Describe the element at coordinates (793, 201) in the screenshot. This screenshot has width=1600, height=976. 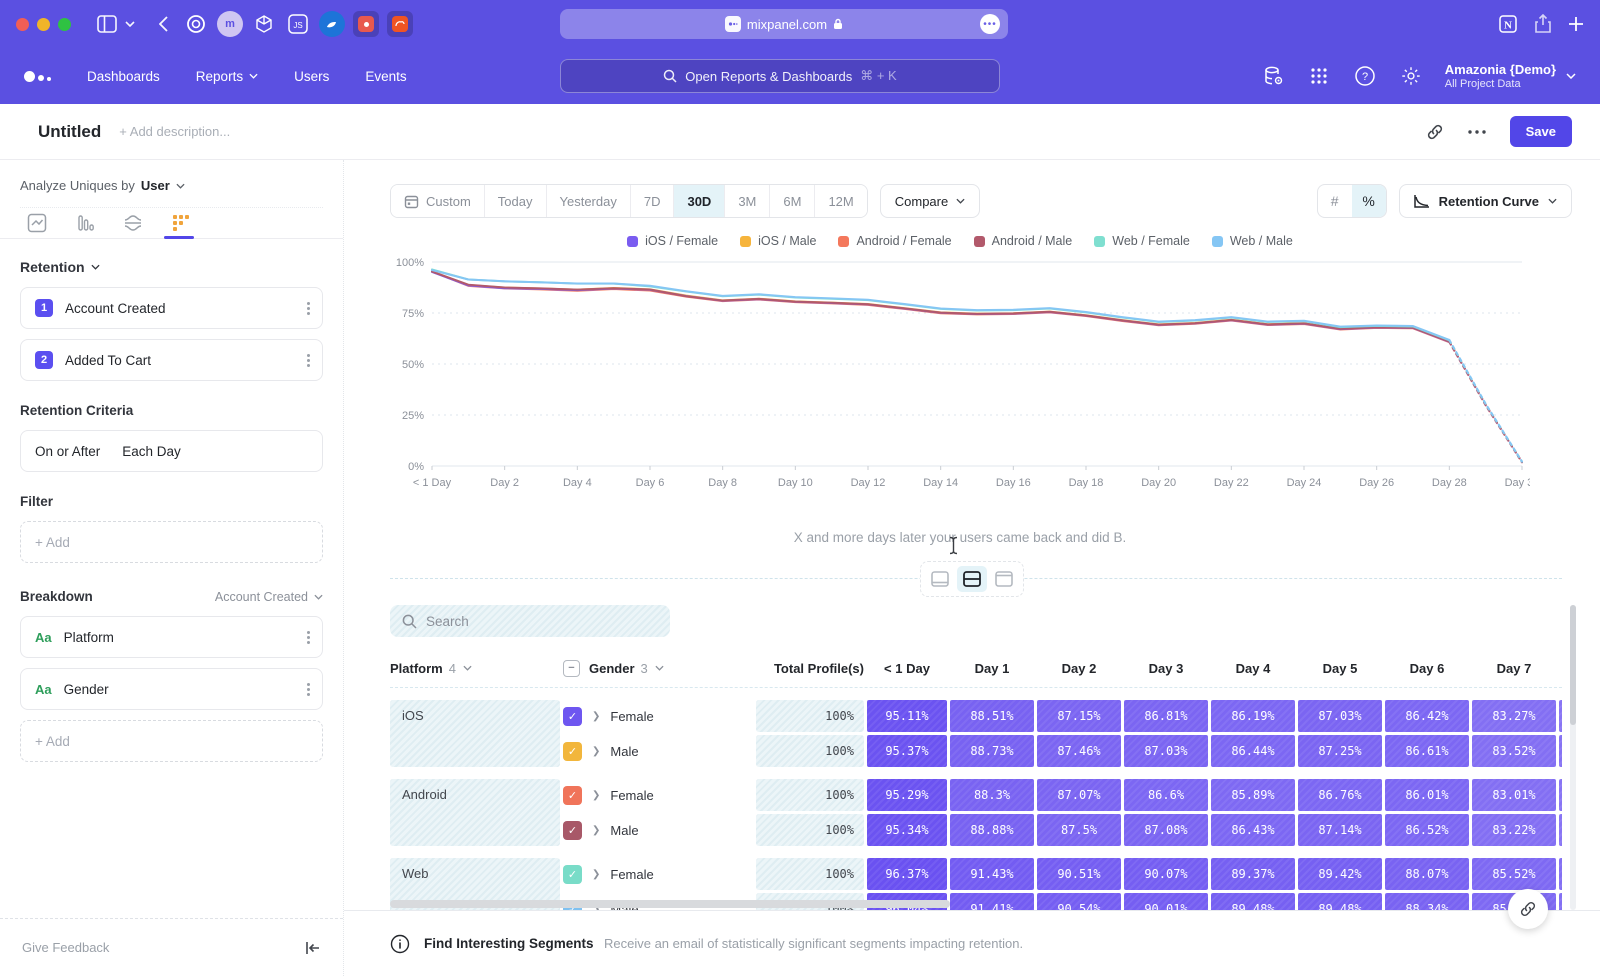
I see `range-6m: 6M` at that location.